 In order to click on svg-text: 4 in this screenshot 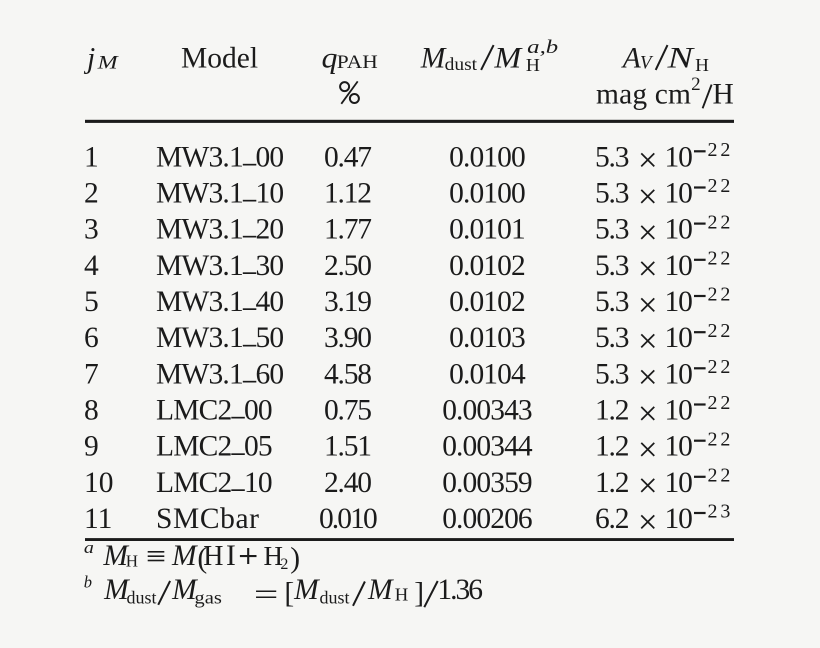, I will do `click(91, 266)`.